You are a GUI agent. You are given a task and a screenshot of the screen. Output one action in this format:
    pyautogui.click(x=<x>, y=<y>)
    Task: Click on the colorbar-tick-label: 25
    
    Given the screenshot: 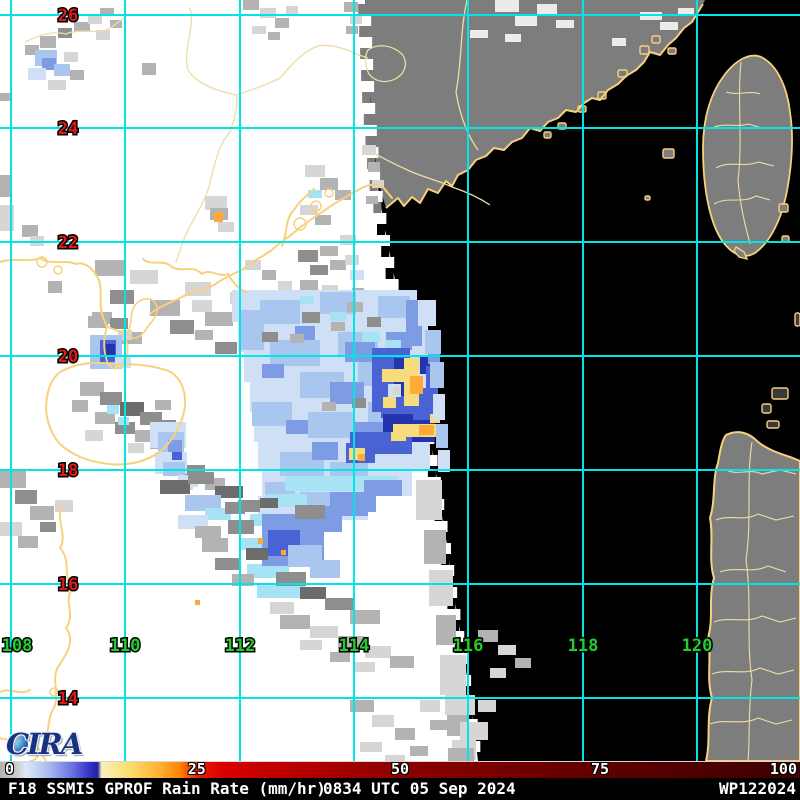 What is the action you would take?
    pyautogui.click(x=196, y=769)
    